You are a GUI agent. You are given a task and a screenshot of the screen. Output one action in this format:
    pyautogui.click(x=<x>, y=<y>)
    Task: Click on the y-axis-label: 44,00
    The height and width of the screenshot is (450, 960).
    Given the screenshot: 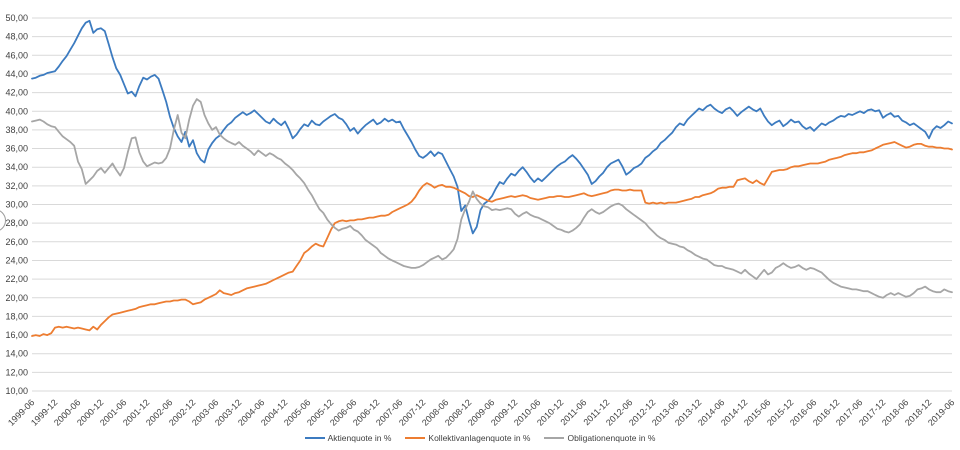 What is the action you would take?
    pyautogui.click(x=16, y=74)
    